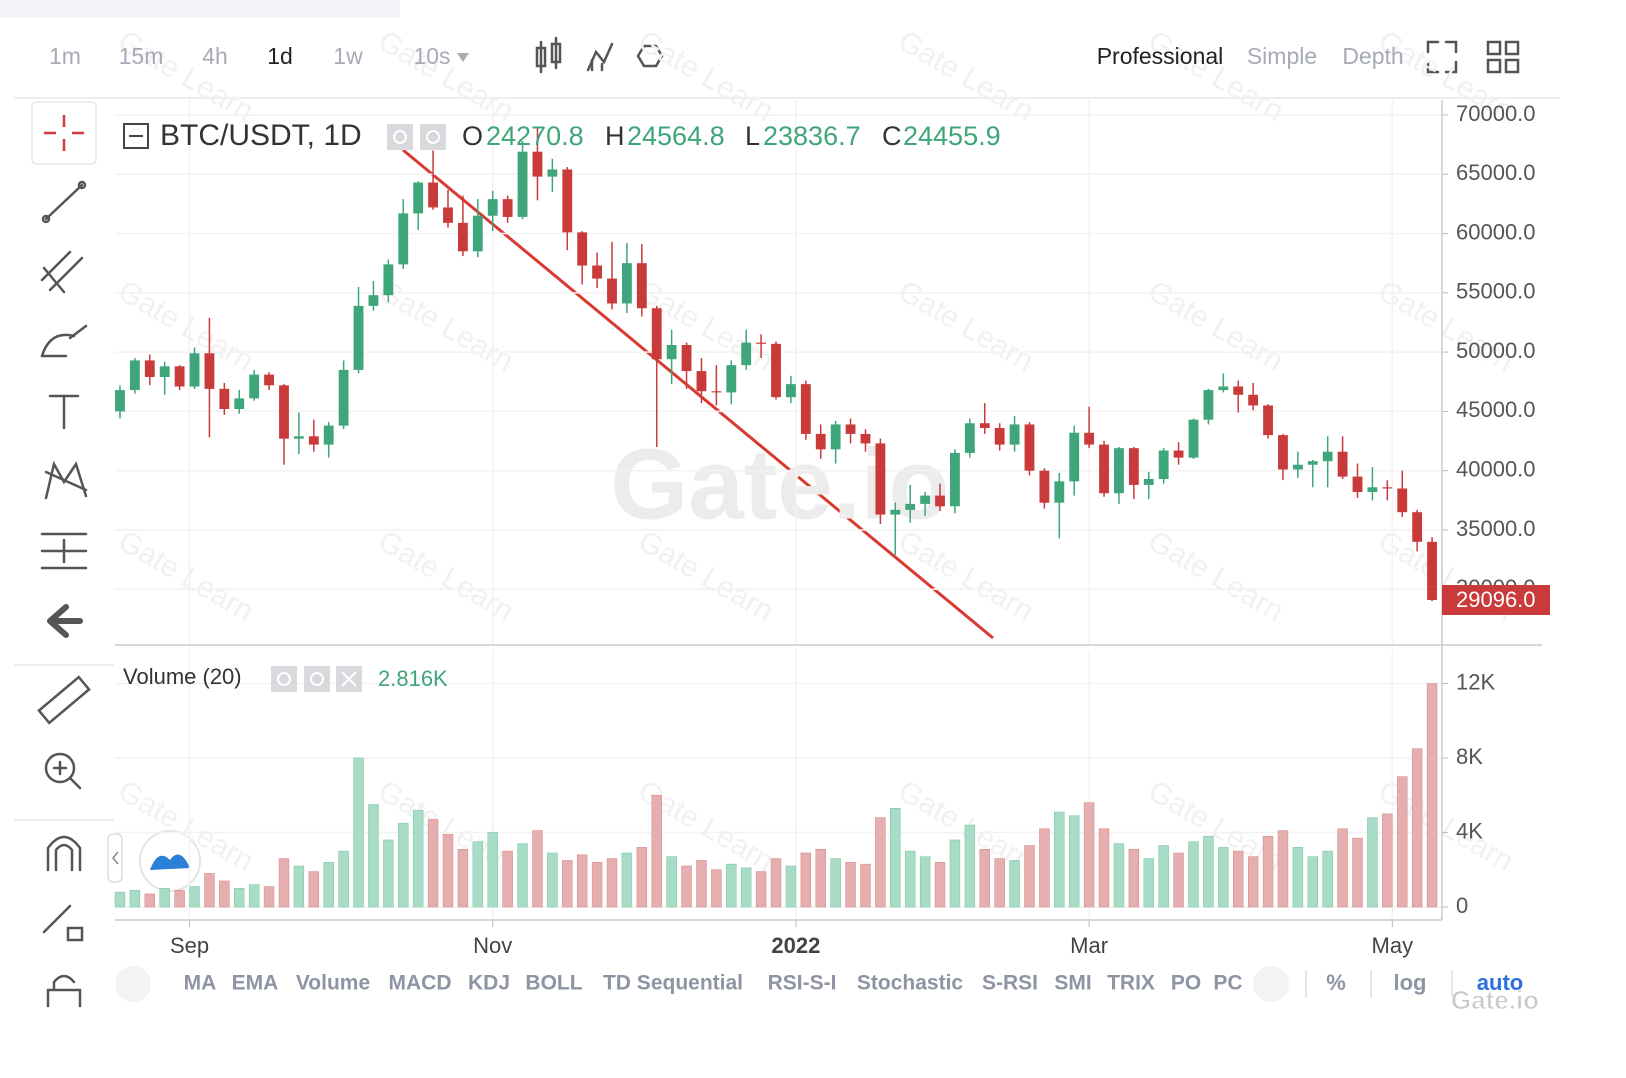 This screenshot has height=1078, width=1626. What do you see at coordinates (65, 621) in the screenshot?
I see `tool-back` at bounding box center [65, 621].